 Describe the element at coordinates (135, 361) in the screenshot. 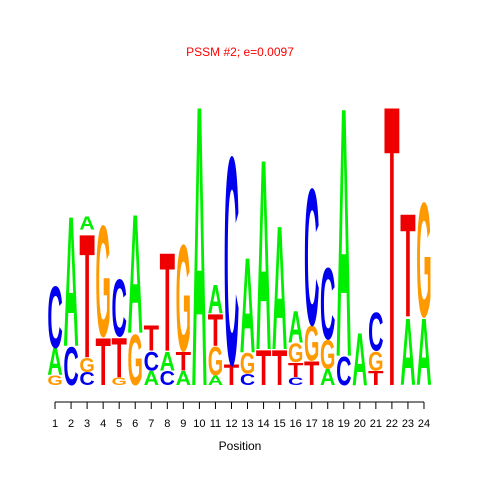

I see `logo-letter-pos6-G-0: G` at that location.